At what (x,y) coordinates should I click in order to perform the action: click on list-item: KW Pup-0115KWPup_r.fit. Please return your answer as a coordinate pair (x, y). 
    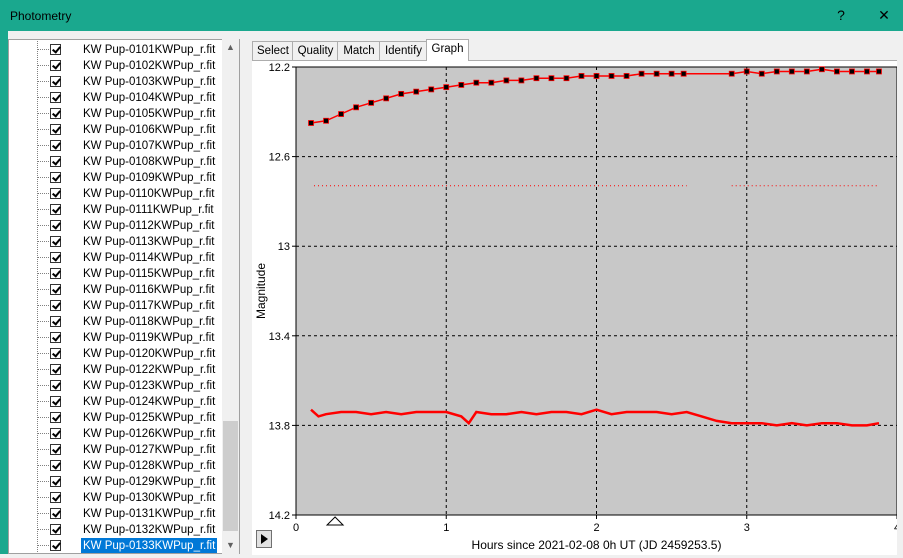
    Looking at the image, I should click on (116, 273).